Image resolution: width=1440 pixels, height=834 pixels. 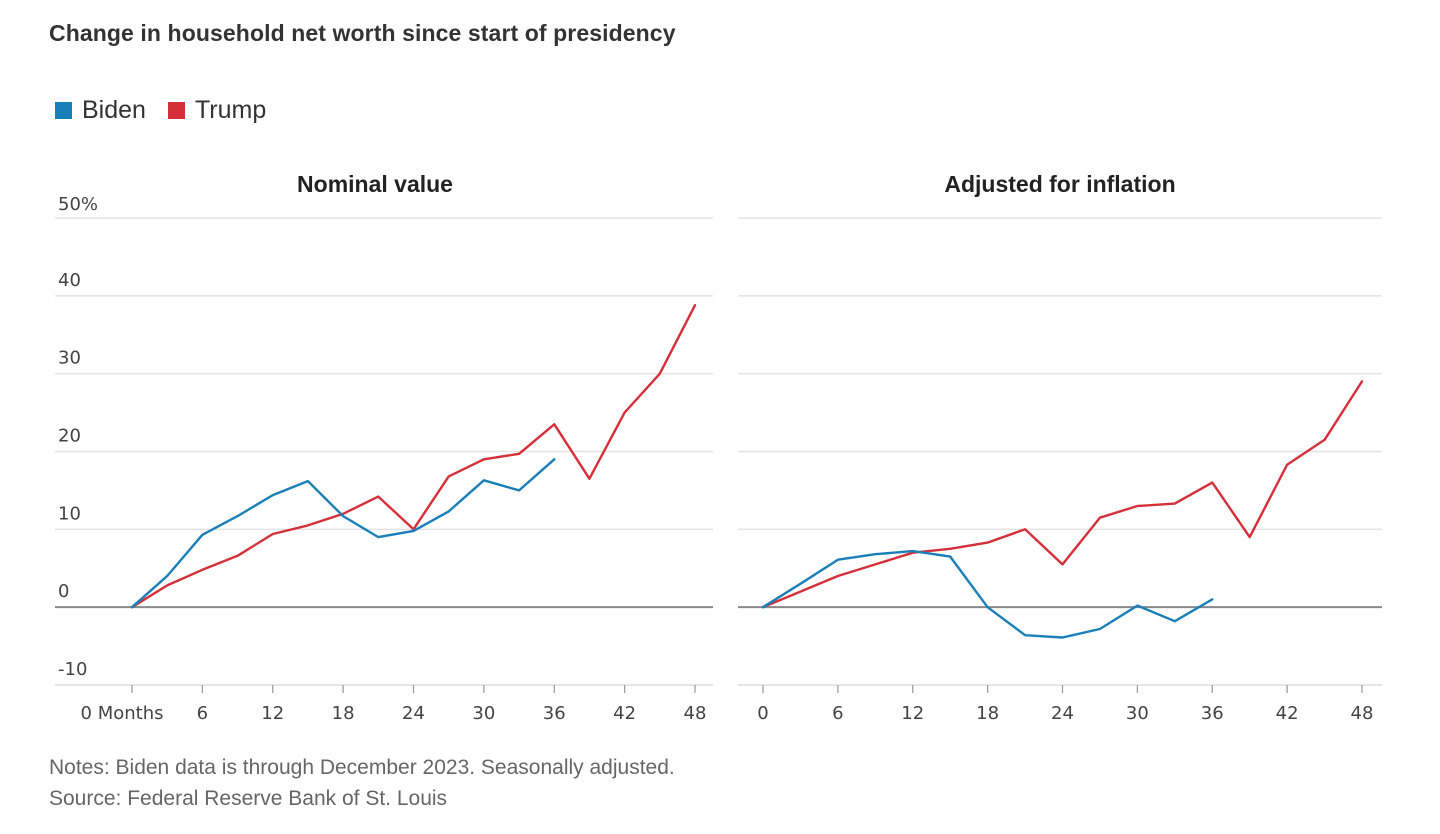 I want to click on legend: Biden Trump, so click(x=171, y=110).